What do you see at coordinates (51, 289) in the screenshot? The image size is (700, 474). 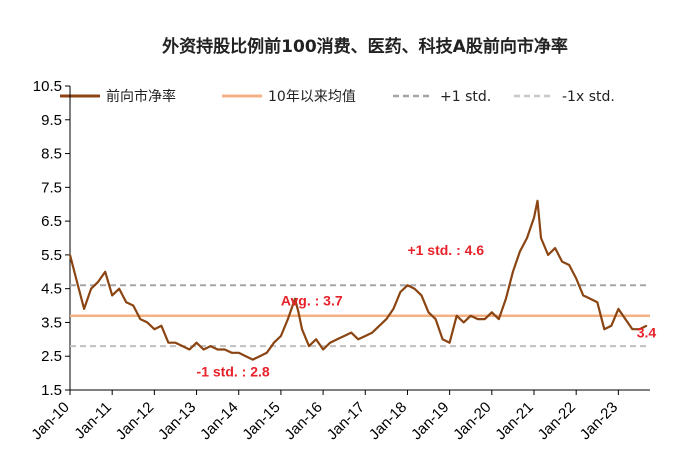 I see `y-tick-label: 4.5` at bounding box center [51, 289].